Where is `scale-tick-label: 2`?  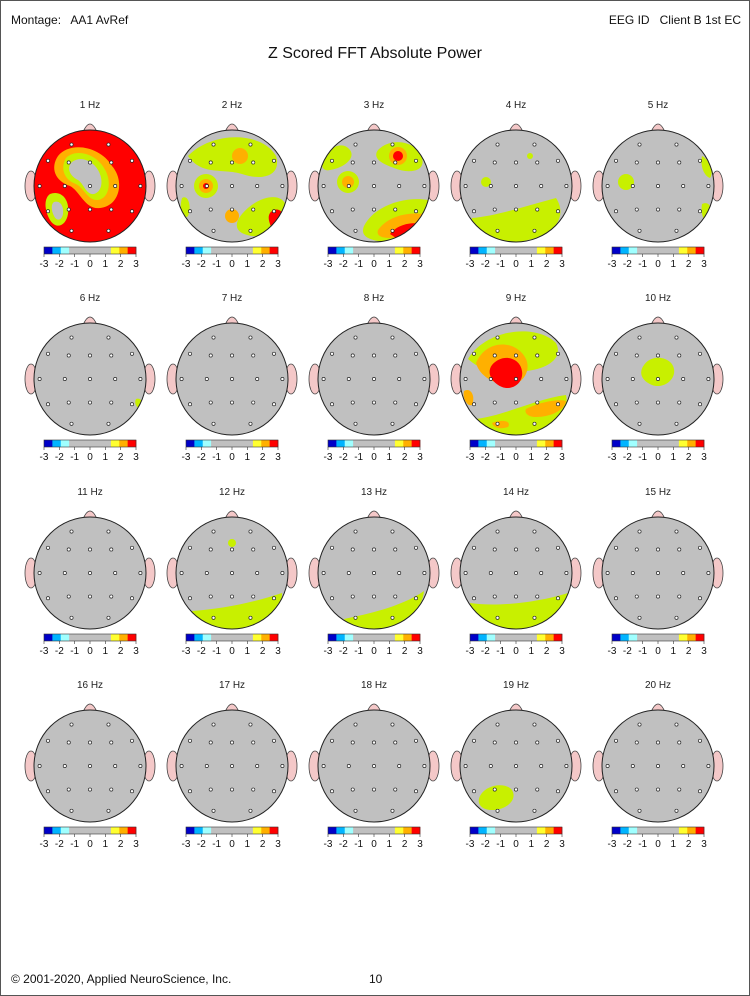
scale-tick-label: 2 is located at coordinates (547, 651).